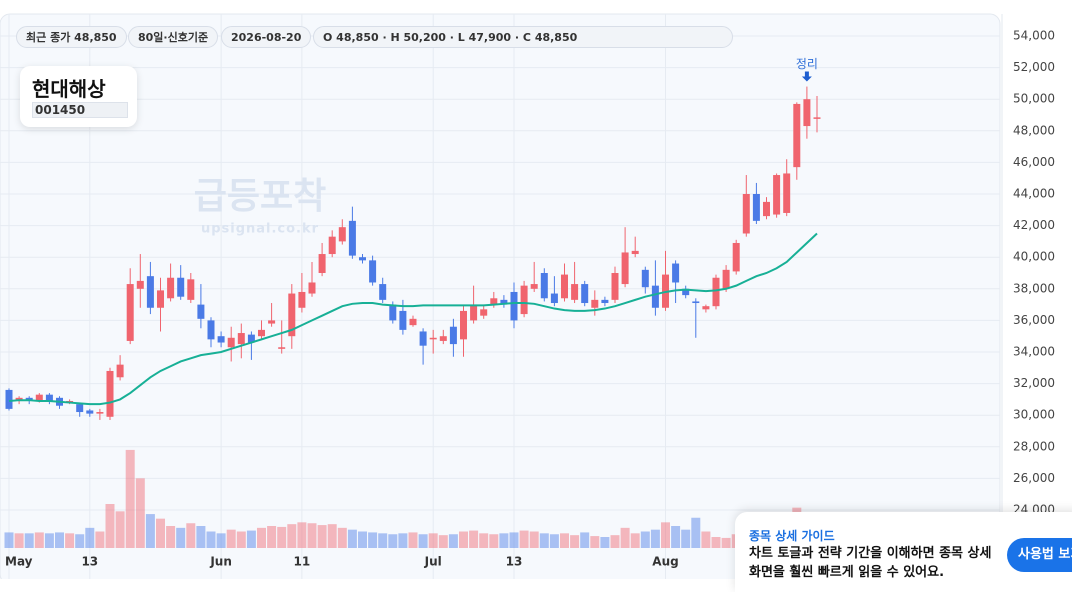  What do you see at coordinates (89, 562) in the screenshot?
I see `x-tick-label: 13` at bounding box center [89, 562].